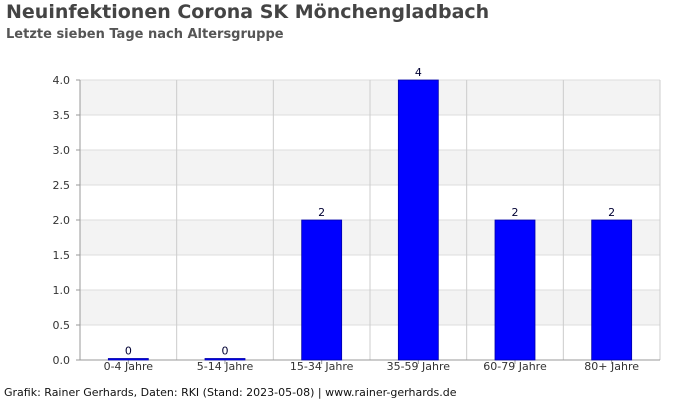 The image size is (700, 400). What do you see at coordinates (62, 290) in the screenshot?
I see `y-tick-label: 1.0` at bounding box center [62, 290].